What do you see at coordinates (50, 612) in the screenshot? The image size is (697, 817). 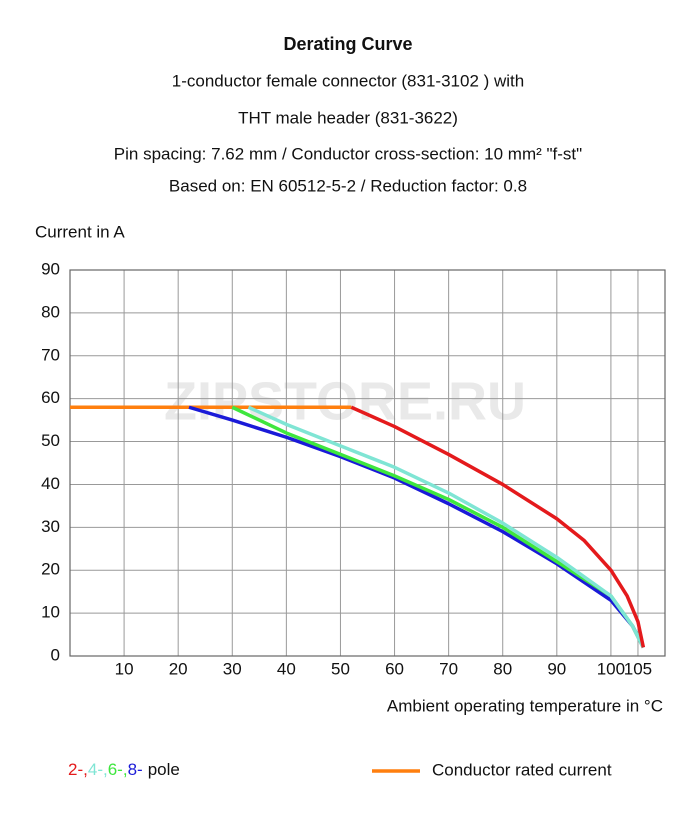 I see `y-tick-label: 10` at bounding box center [50, 612].